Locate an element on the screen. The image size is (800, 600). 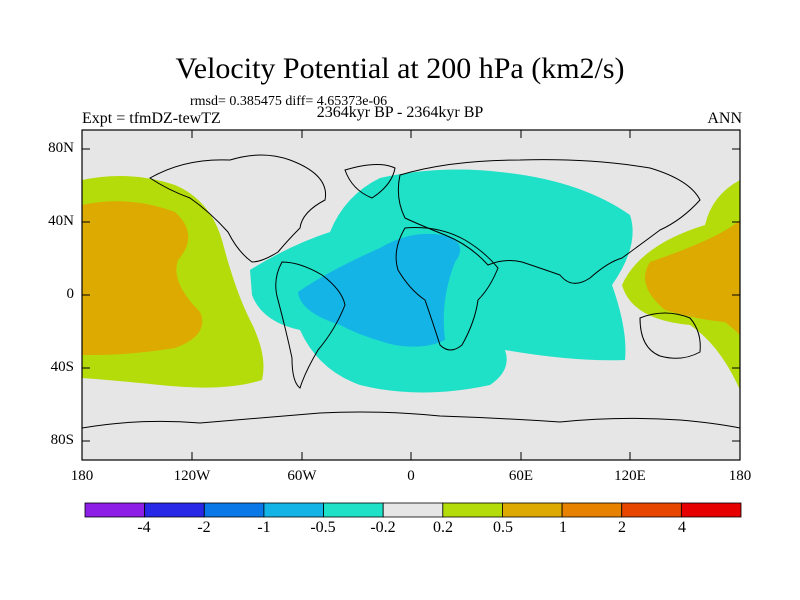
map-title: Velocity Potential at 200 hPa (km2/s) is located at coordinates (400, 68).